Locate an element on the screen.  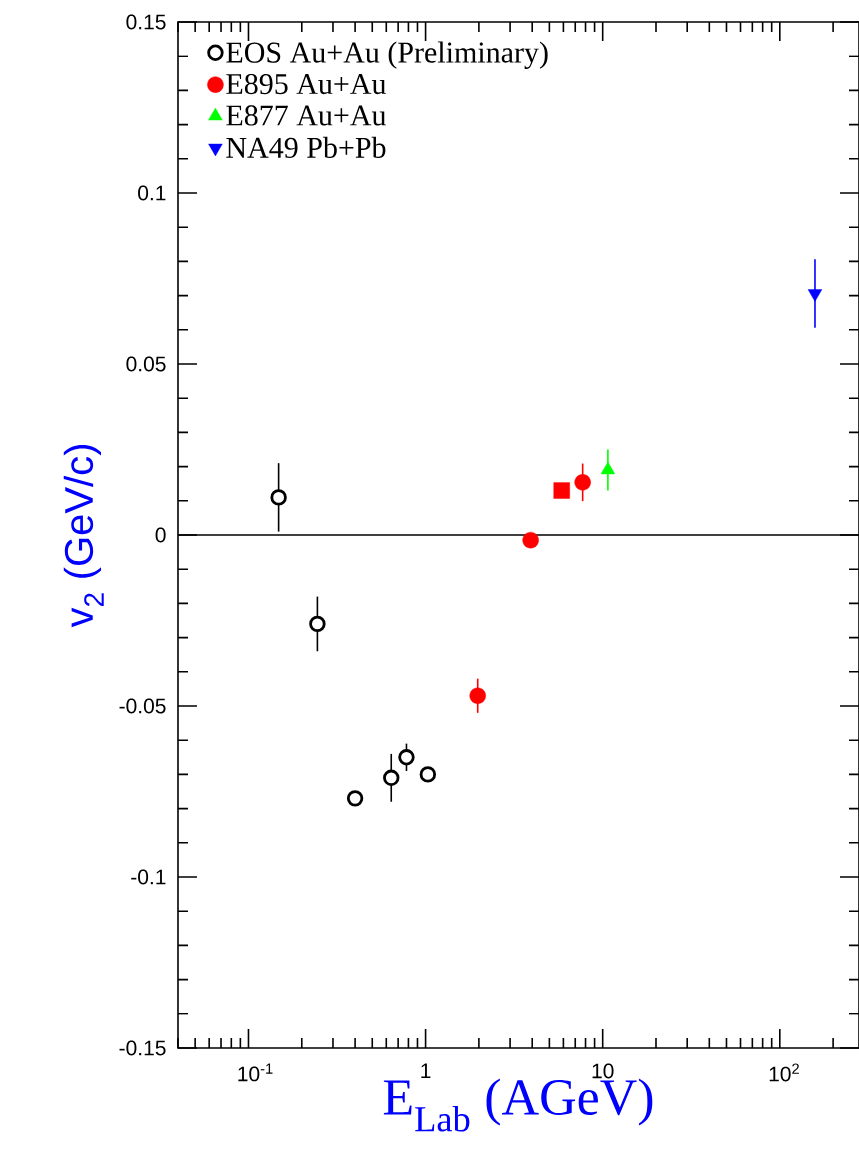
y-tick-label: -0.05 is located at coordinates (142, 706).